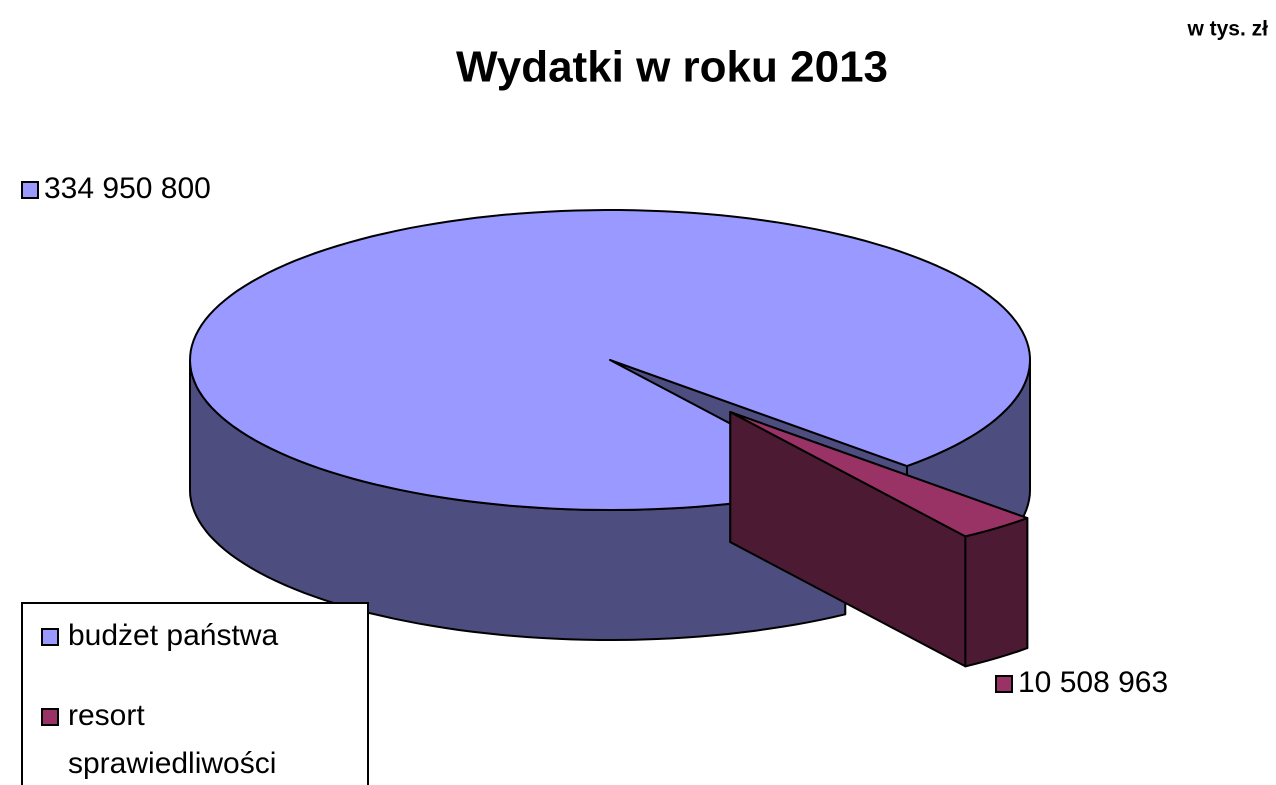 This screenshot has height=785, width=1276. Describe the element at coordinates (672, 67) in the screenshot. I see `chart-title: Wydatki w roku 2013` at that location.